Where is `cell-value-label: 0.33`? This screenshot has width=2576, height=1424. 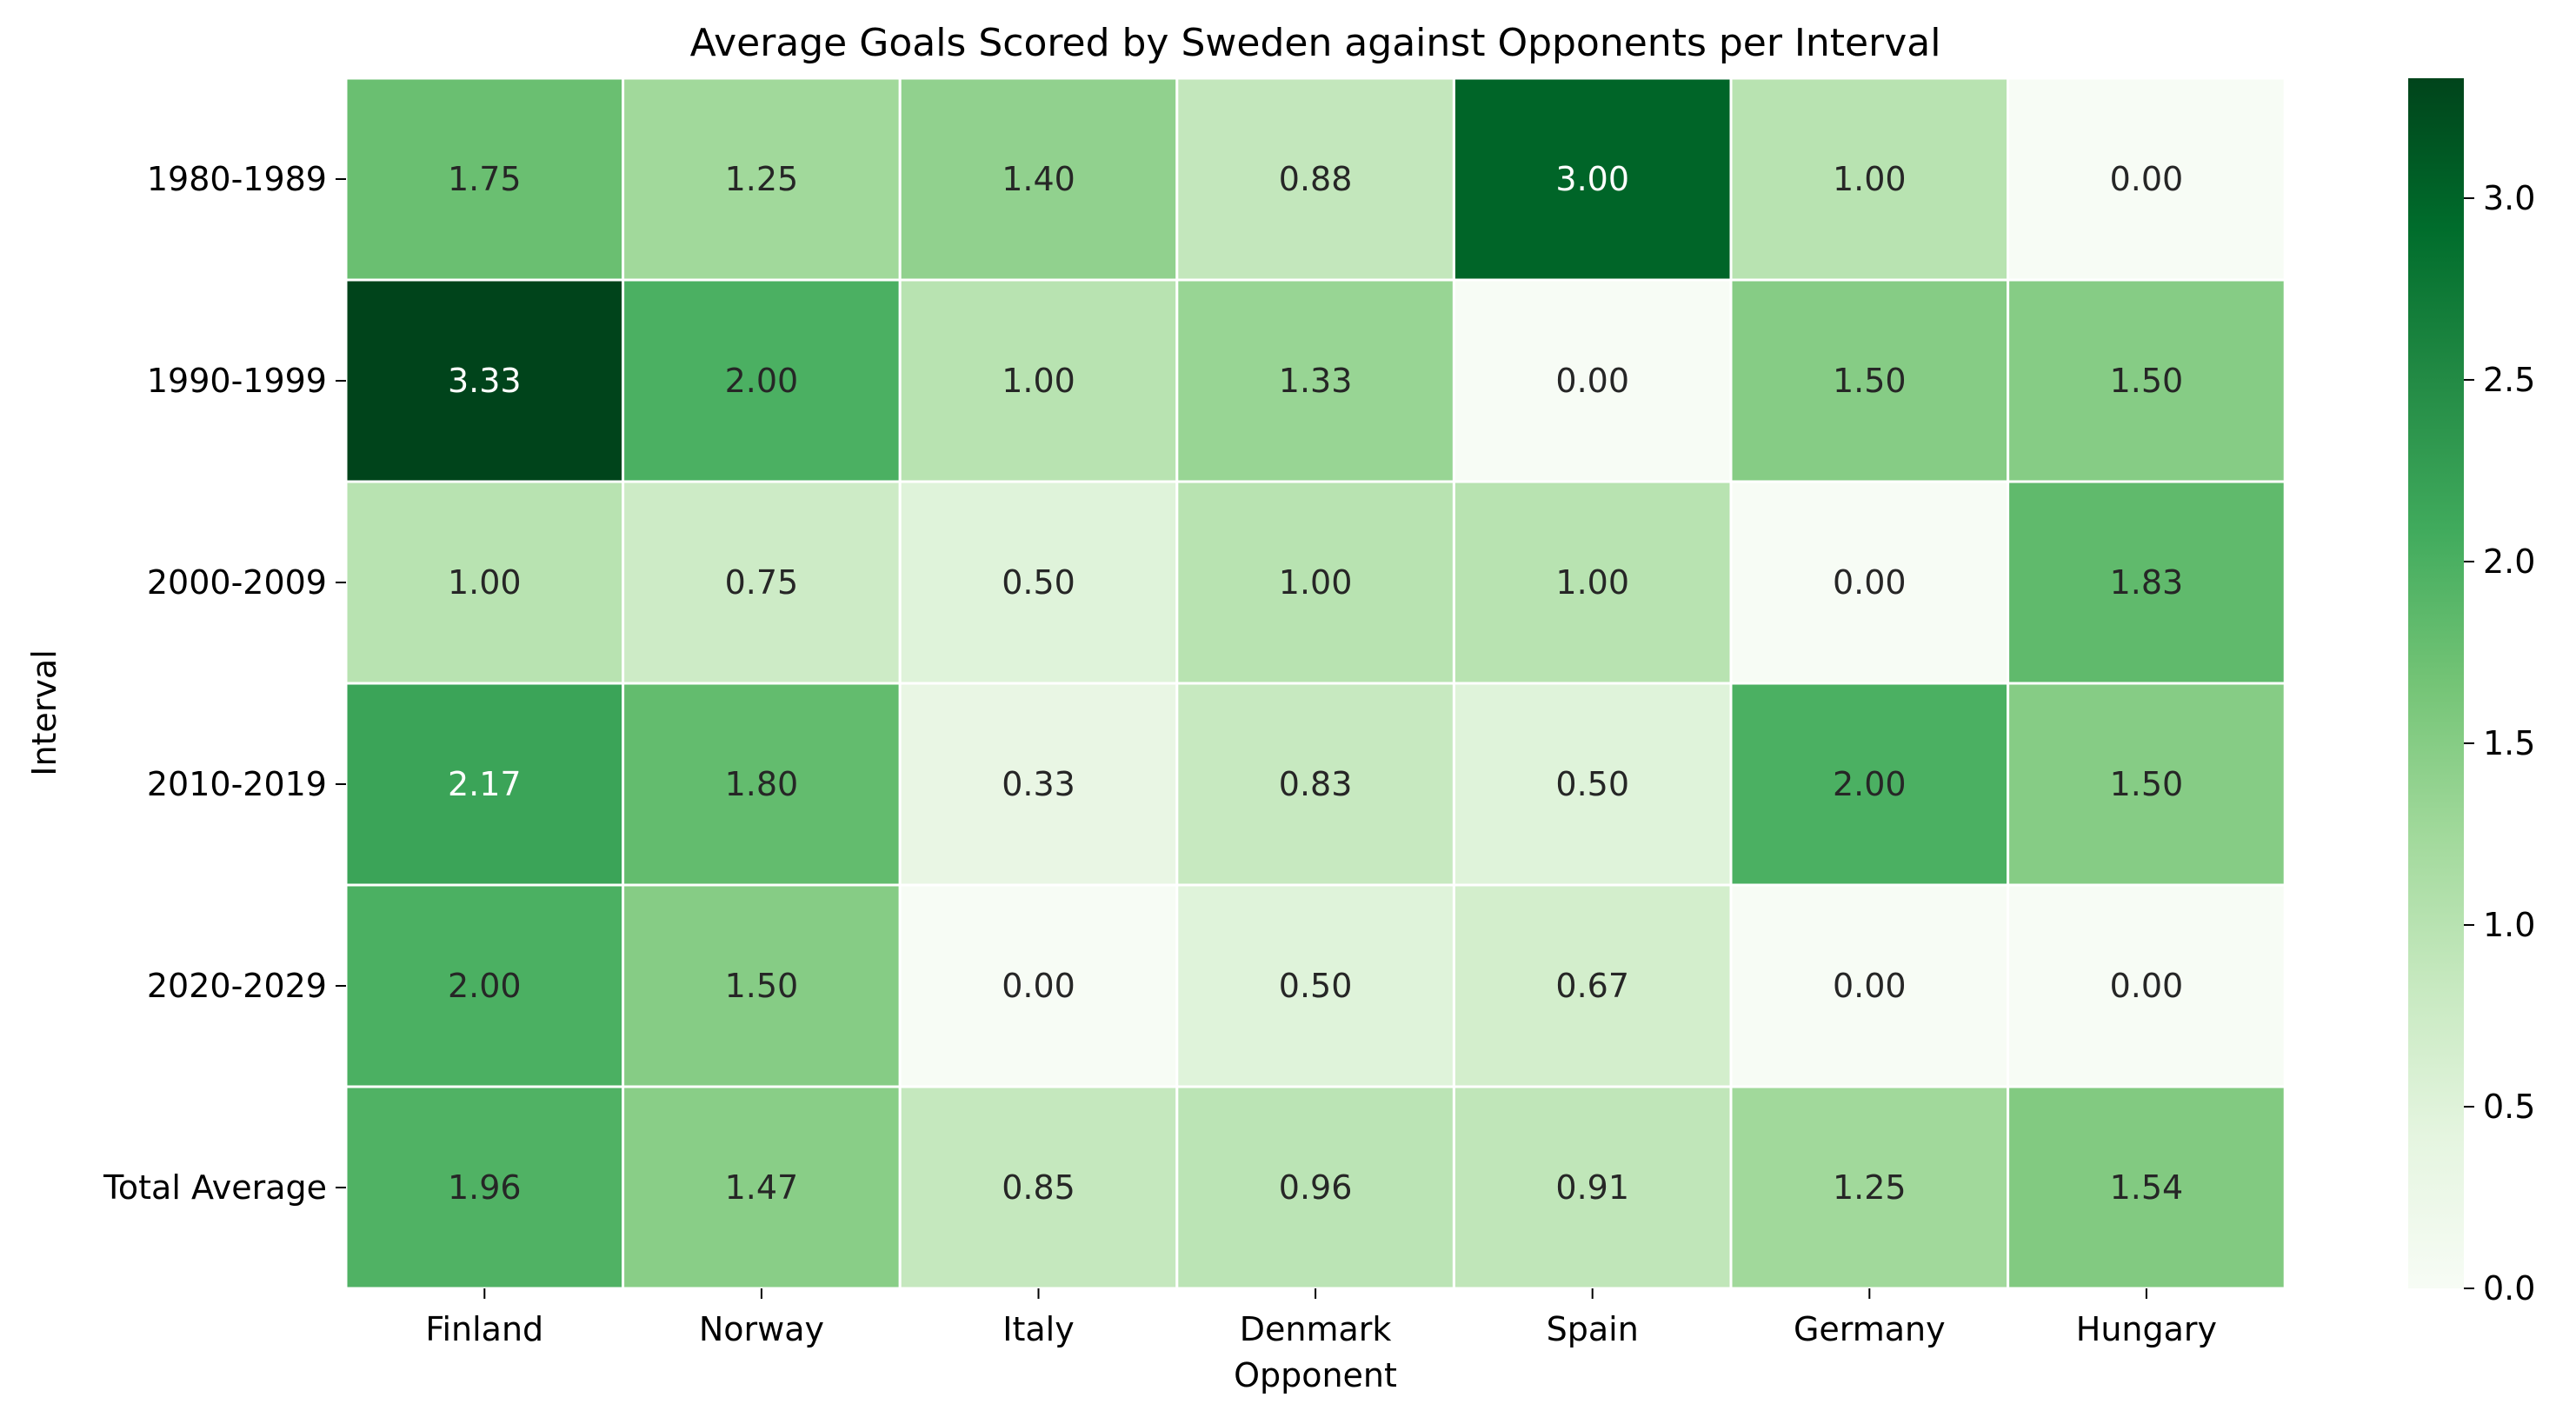
cell-value-label: 0.33 is located at coordinates (1038, 784).